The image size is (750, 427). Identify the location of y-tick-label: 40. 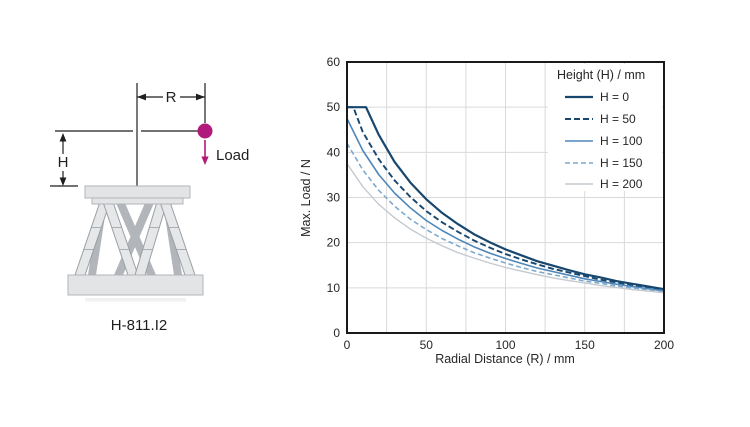
(334, 152).